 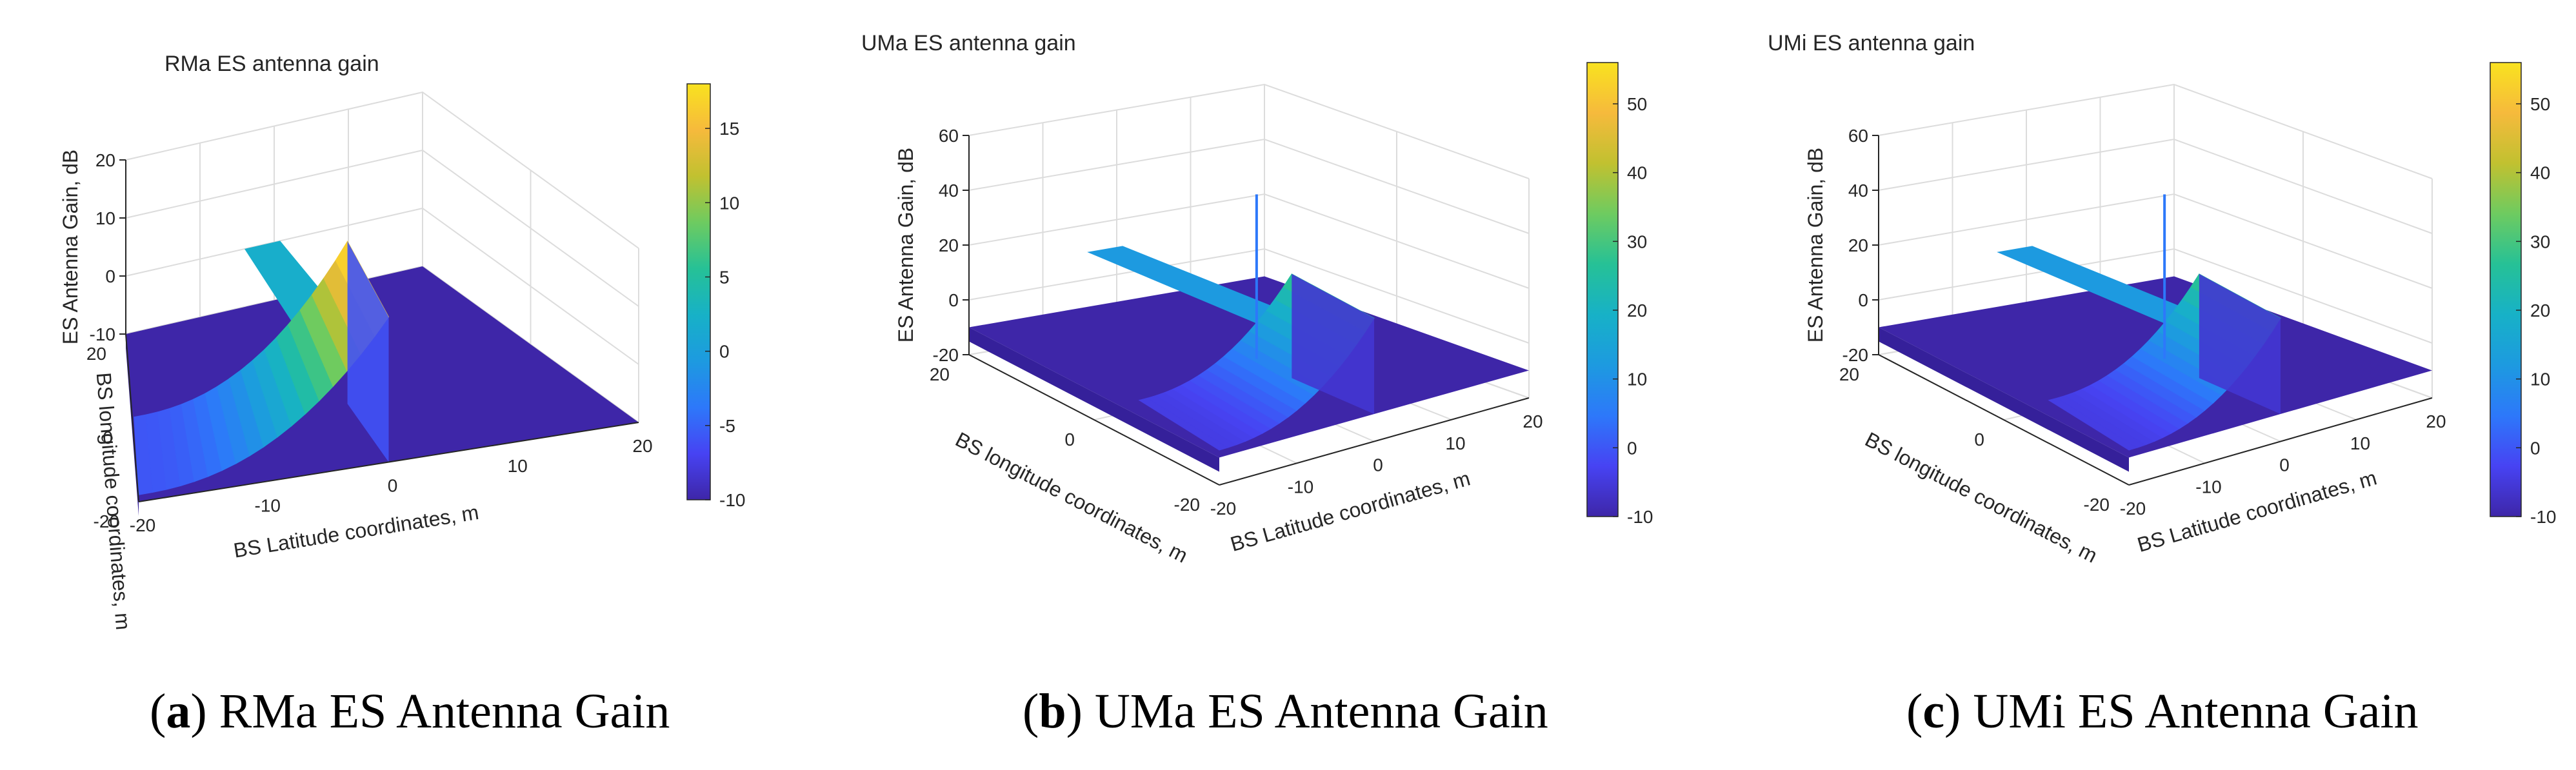 What do you see at coordinates (724, 352) in the screenshot?
I see `colorbar-tick-label: 0` at bounding box center [724, 352].